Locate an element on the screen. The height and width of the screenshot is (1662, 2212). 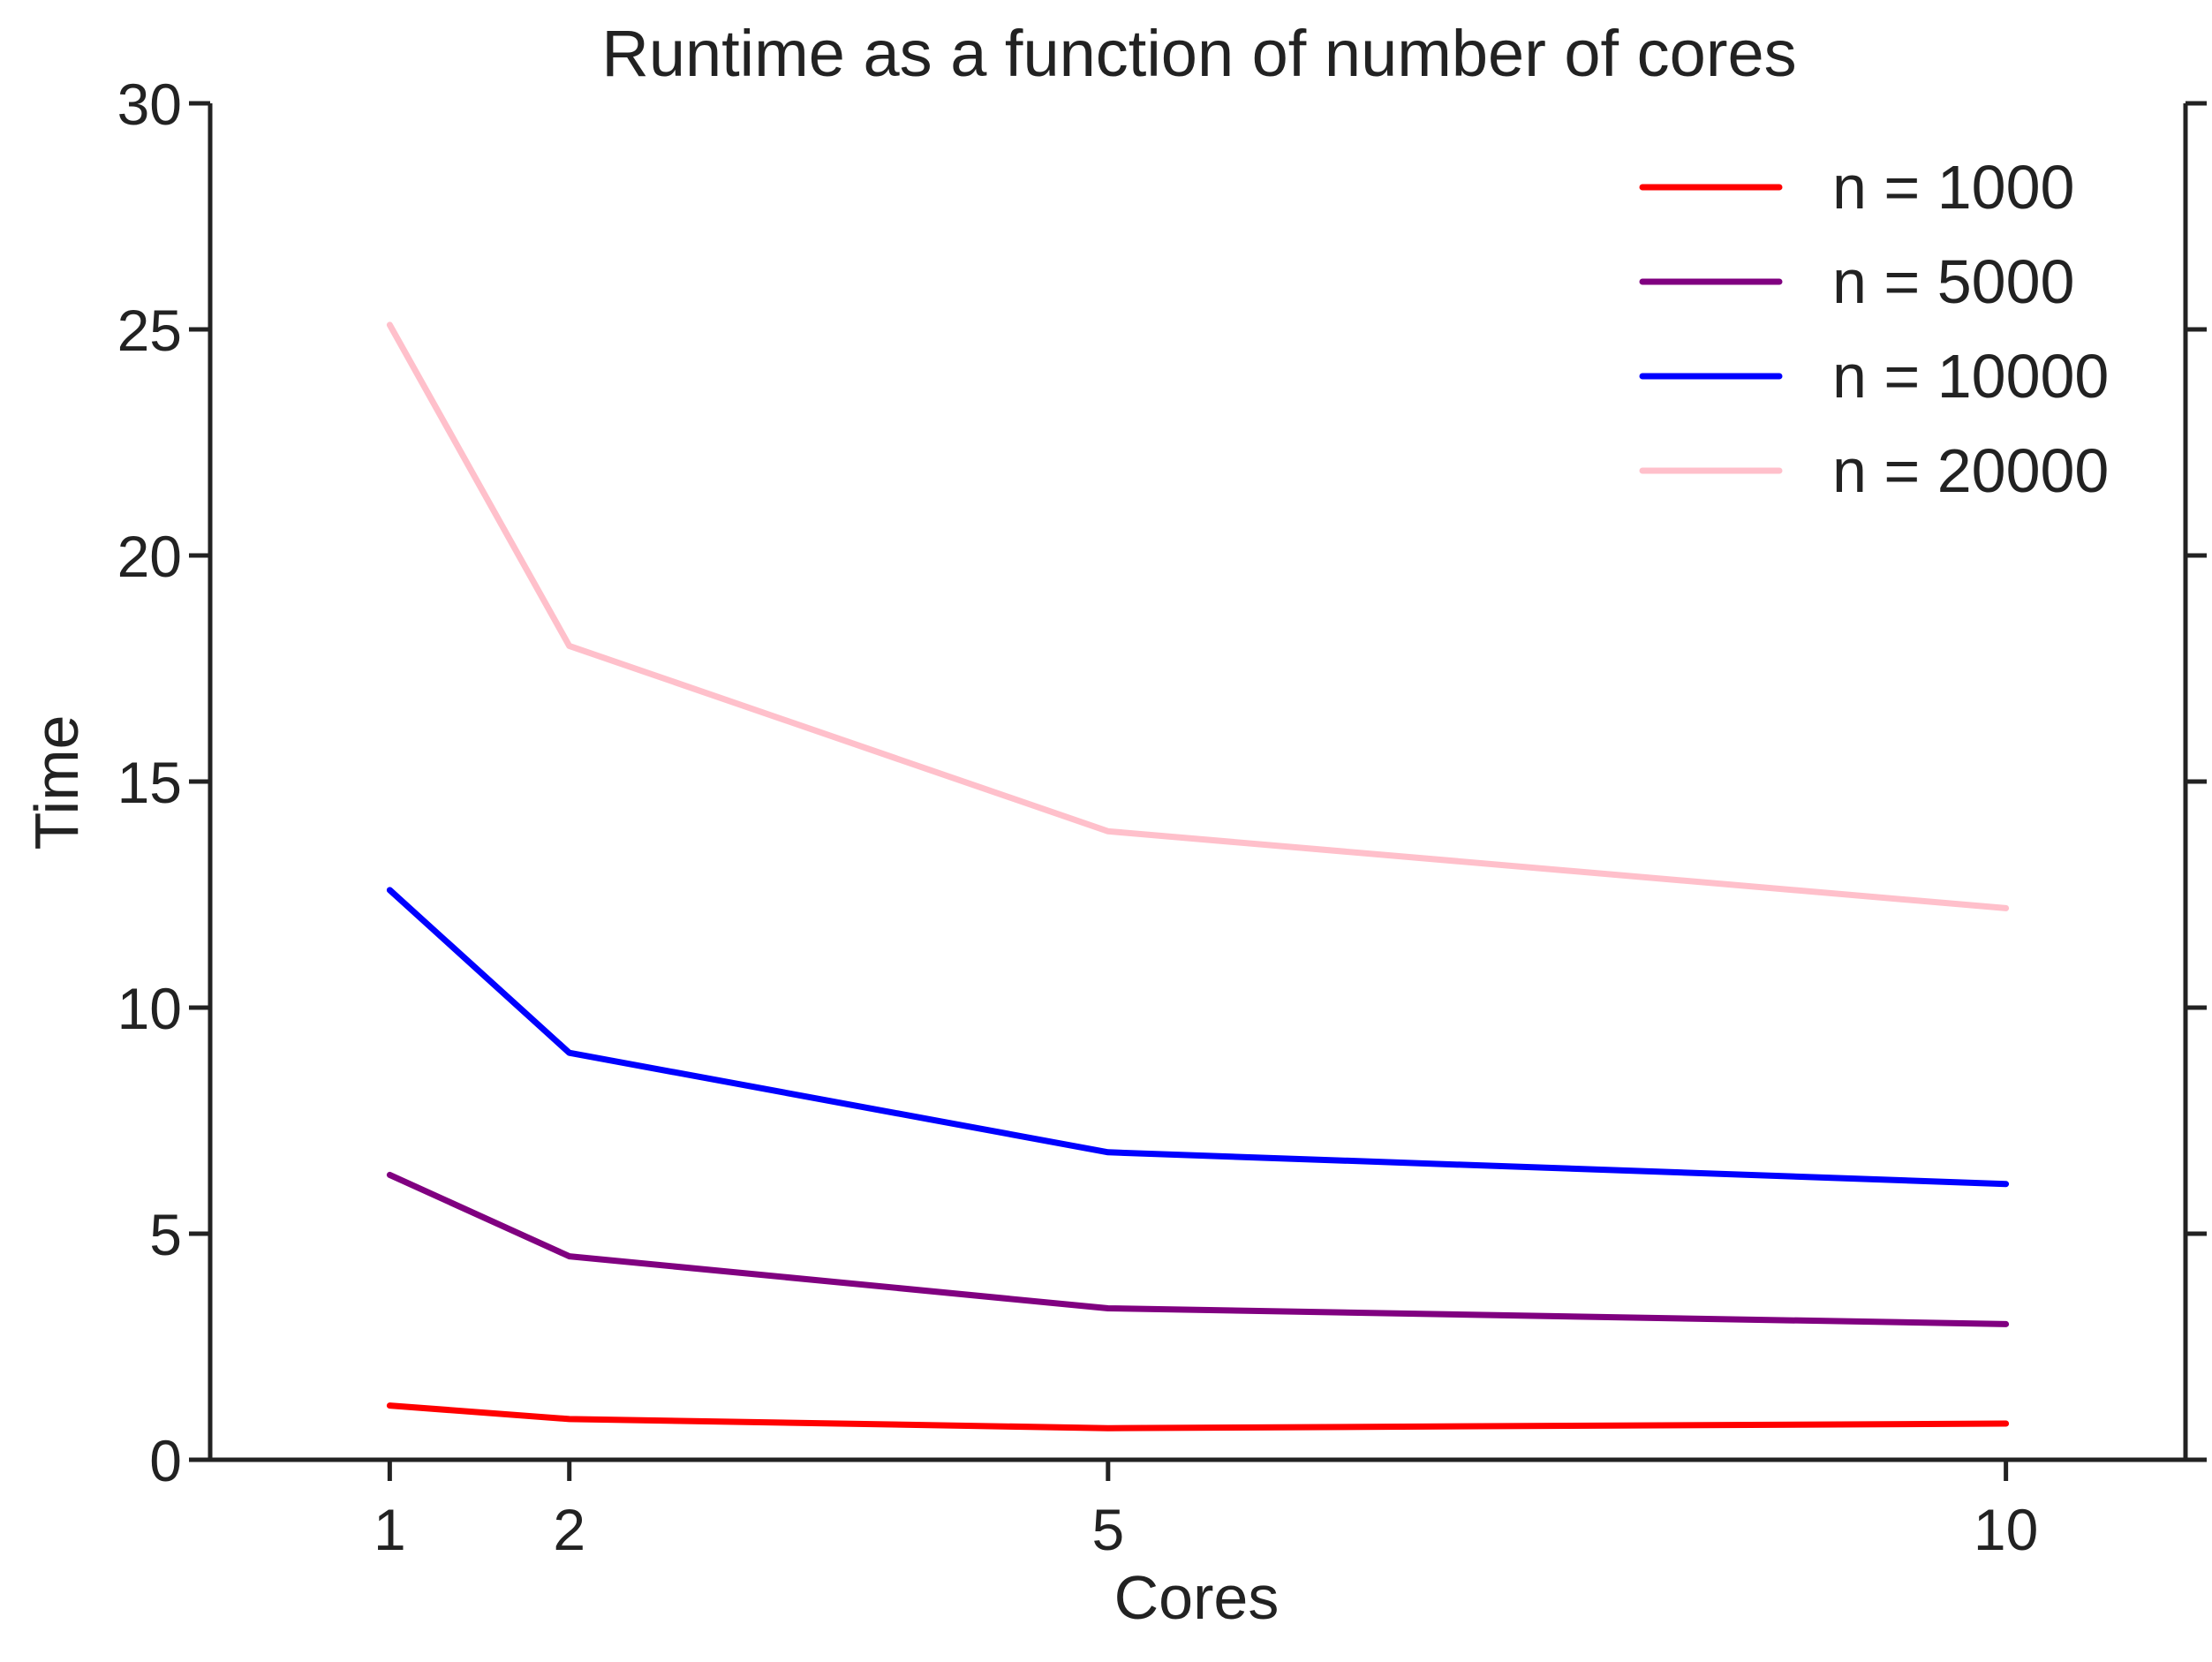
legend: n = 1000 n = 5000 n = 10000 n = 20000 is located at coordinates (1874, 329).